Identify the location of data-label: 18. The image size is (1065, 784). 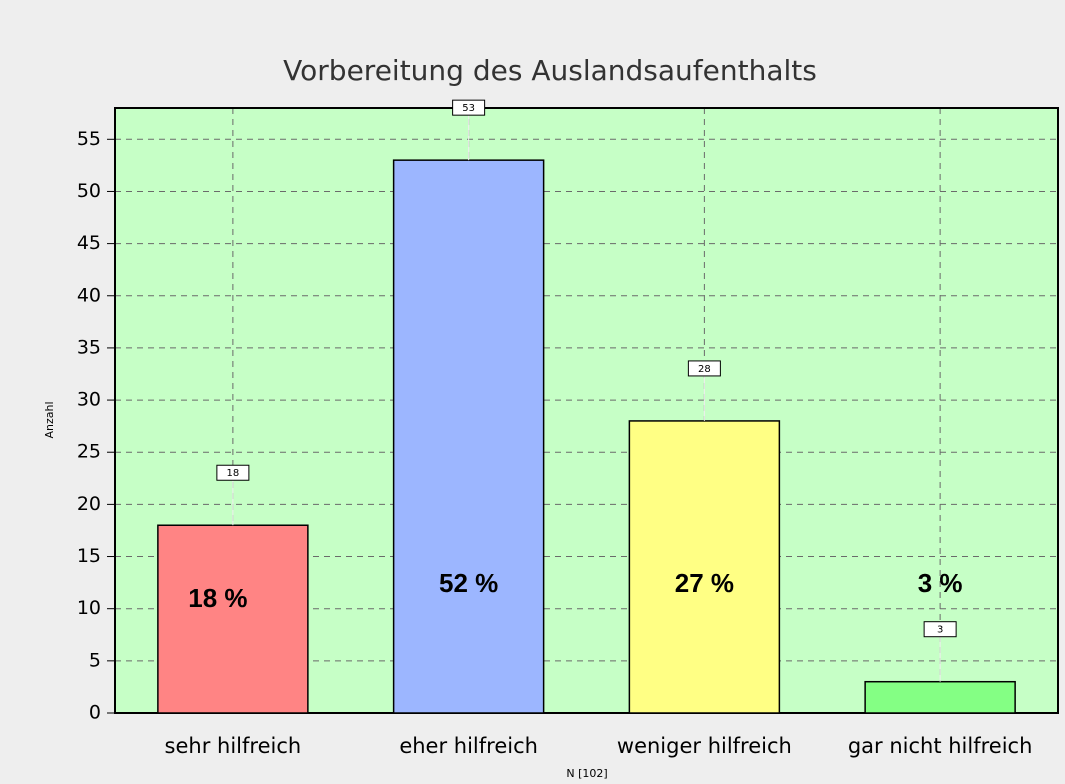
(233, 473).